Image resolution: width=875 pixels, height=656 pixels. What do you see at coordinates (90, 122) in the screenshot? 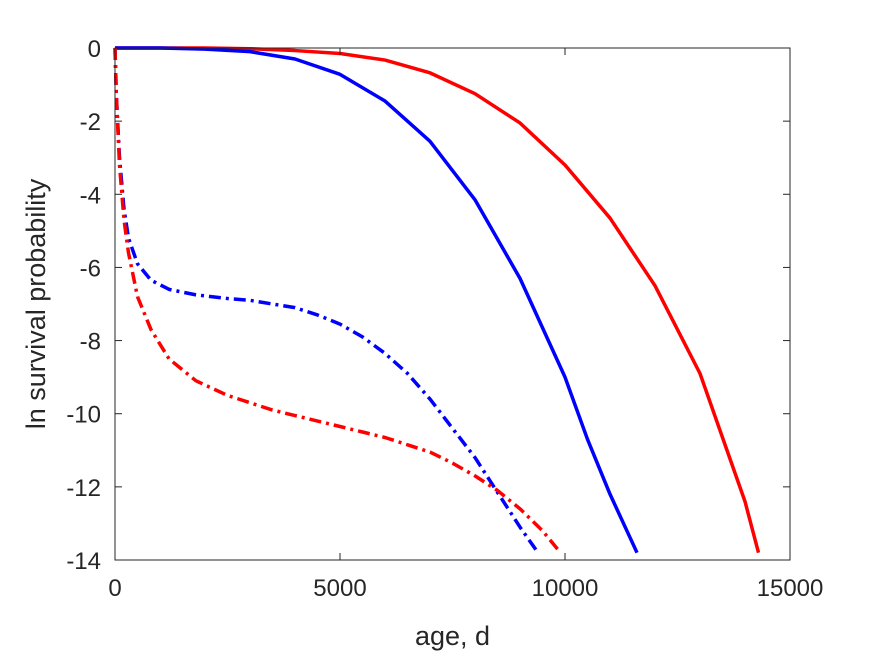
I see `y-tick-label: -2` at bounding box center [90, 122].